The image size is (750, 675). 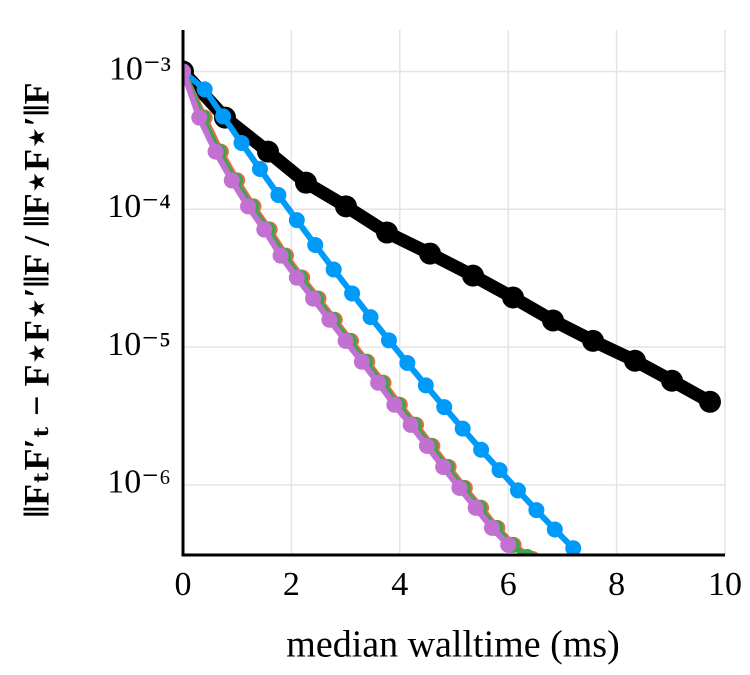 What do you see at coordinates (725, 584) in the screenshot?
I see `x-tick-label: 10` at bounding box center [725, 584].